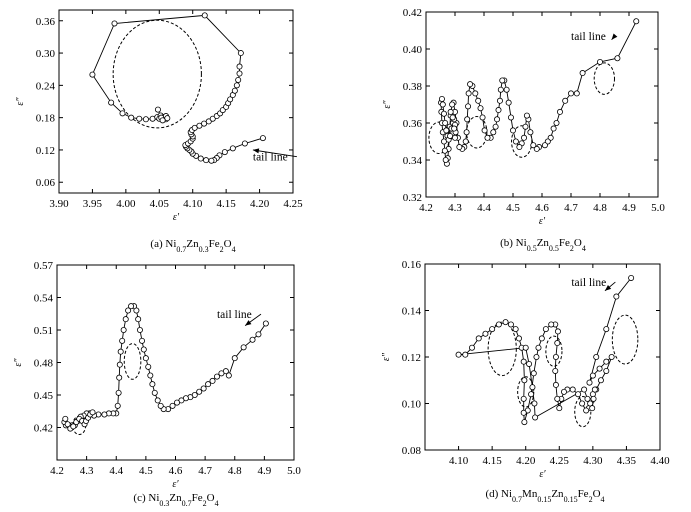 This screenshot has height=512, width=691. I want to click on y-tick-label: 0.16, so click(412, 265).